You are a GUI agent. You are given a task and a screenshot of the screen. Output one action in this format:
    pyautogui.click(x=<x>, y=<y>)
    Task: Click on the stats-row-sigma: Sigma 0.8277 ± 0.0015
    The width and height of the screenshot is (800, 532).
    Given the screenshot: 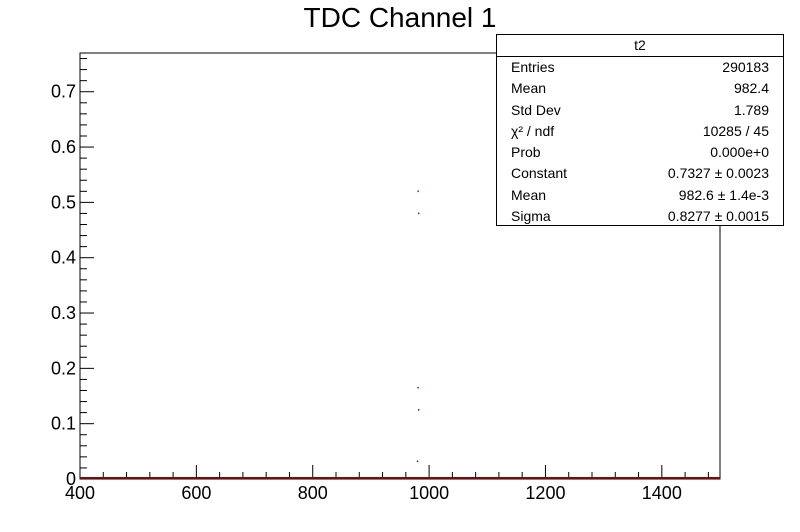 What is the action you would take?
    pyautogui.click(x=640, y=216)
    